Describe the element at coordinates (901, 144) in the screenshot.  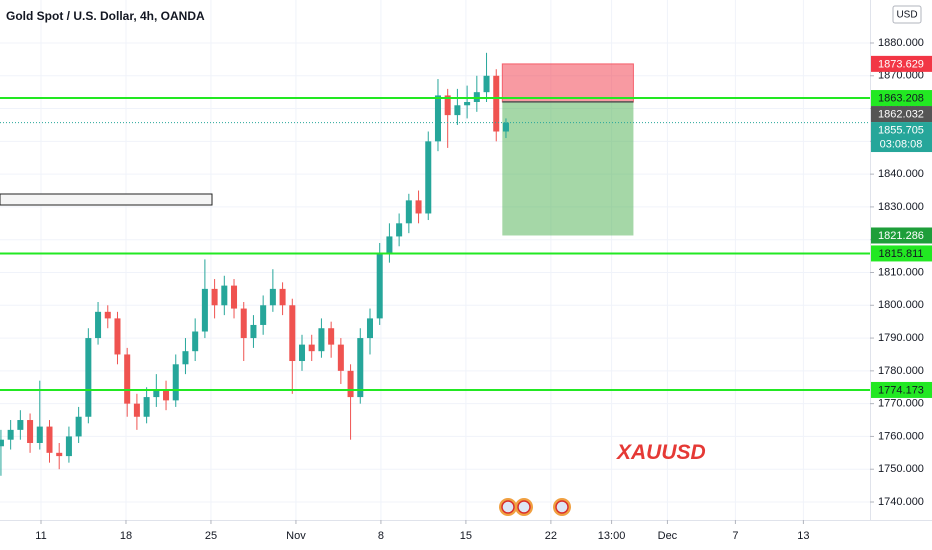
I see `countdown-label: 03:08:08` at that location.